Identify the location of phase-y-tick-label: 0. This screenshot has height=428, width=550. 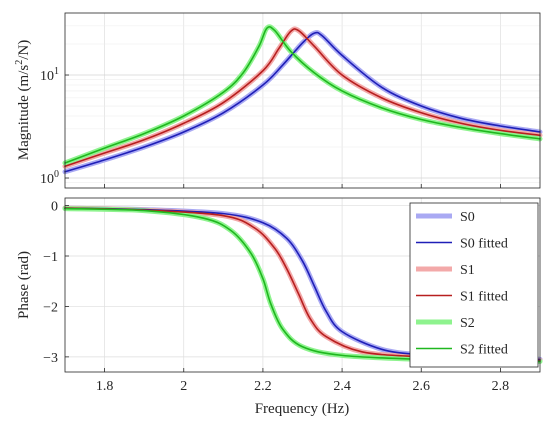
(54, 207).